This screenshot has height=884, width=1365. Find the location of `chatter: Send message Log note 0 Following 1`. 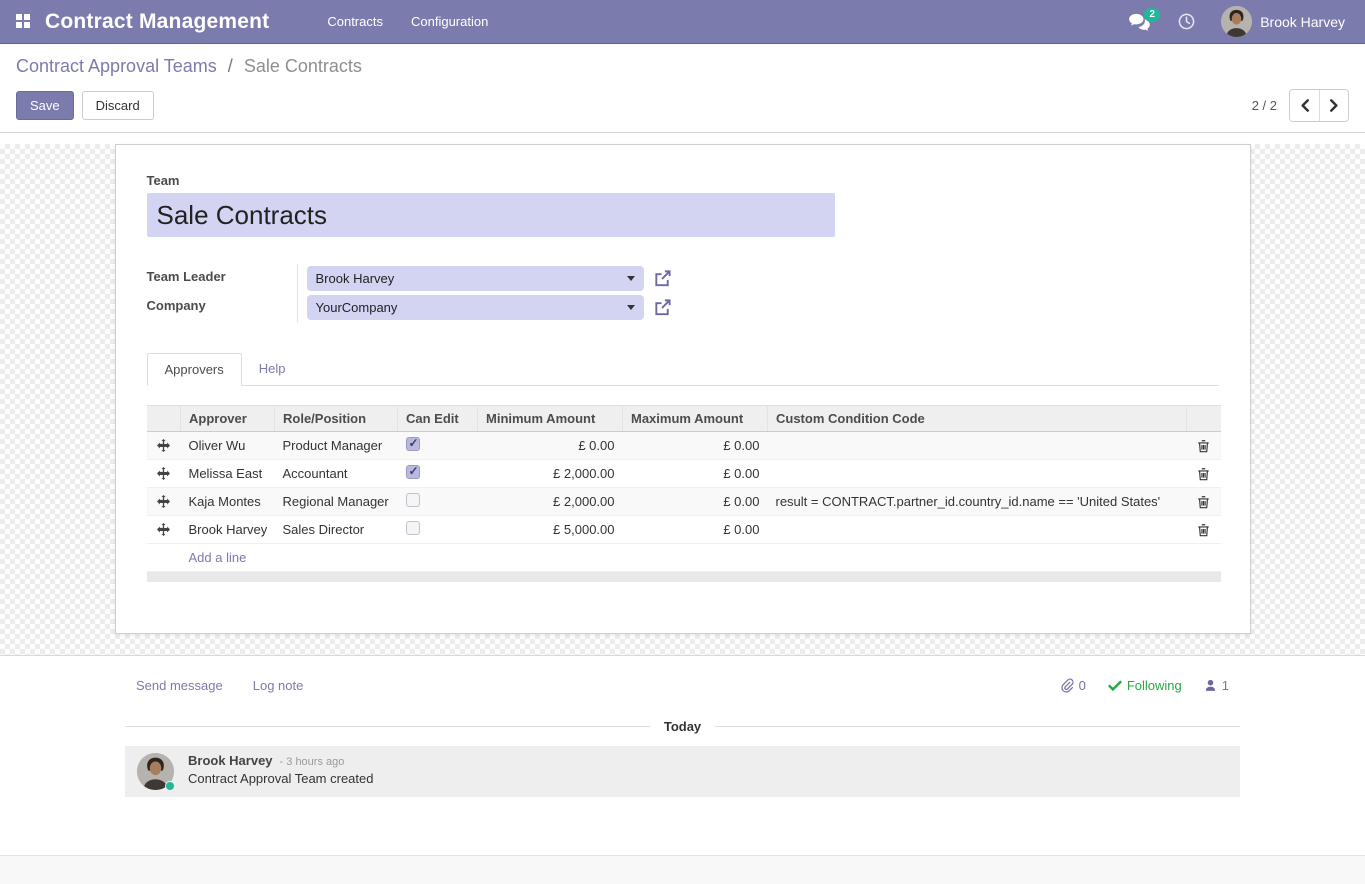

chatter: Send message Log note 0 Following 1 is located at coordinates (683, 726).